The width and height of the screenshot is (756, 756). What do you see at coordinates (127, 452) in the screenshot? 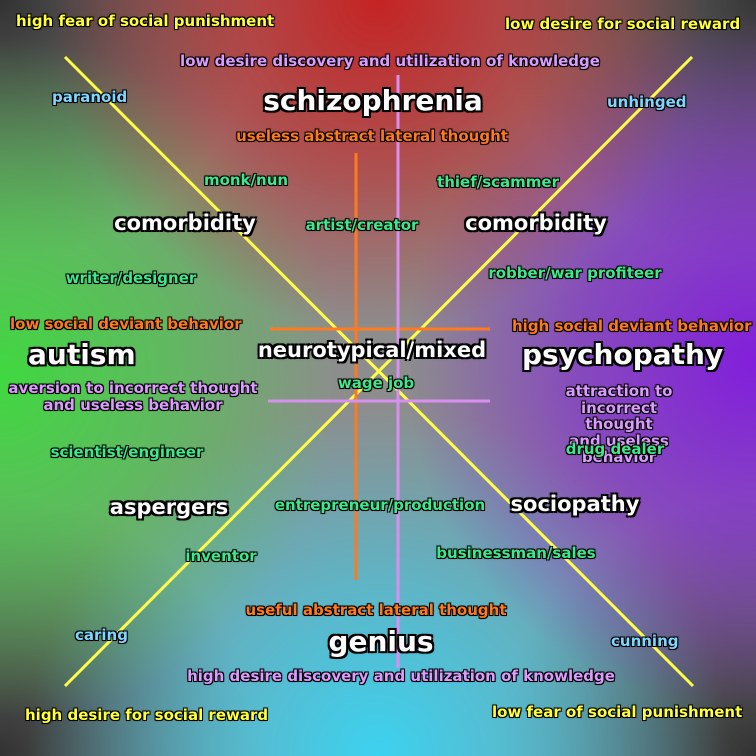
I see `occupation-scientist-engineer: scientist/engineer` at bounding box center [127, 452].